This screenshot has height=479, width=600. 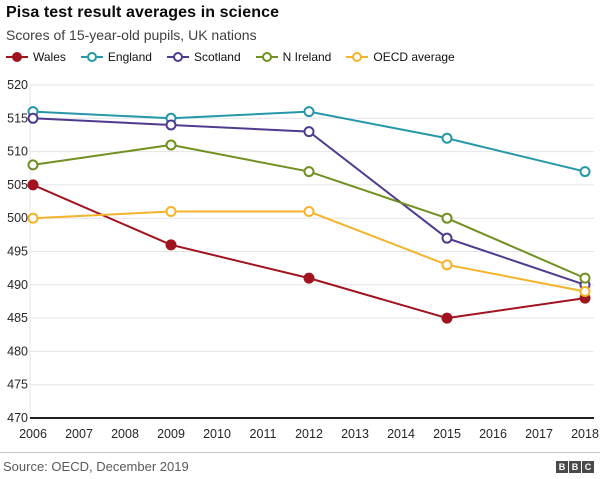 I want to click on legend-label: England, so click(x=129, y=57).